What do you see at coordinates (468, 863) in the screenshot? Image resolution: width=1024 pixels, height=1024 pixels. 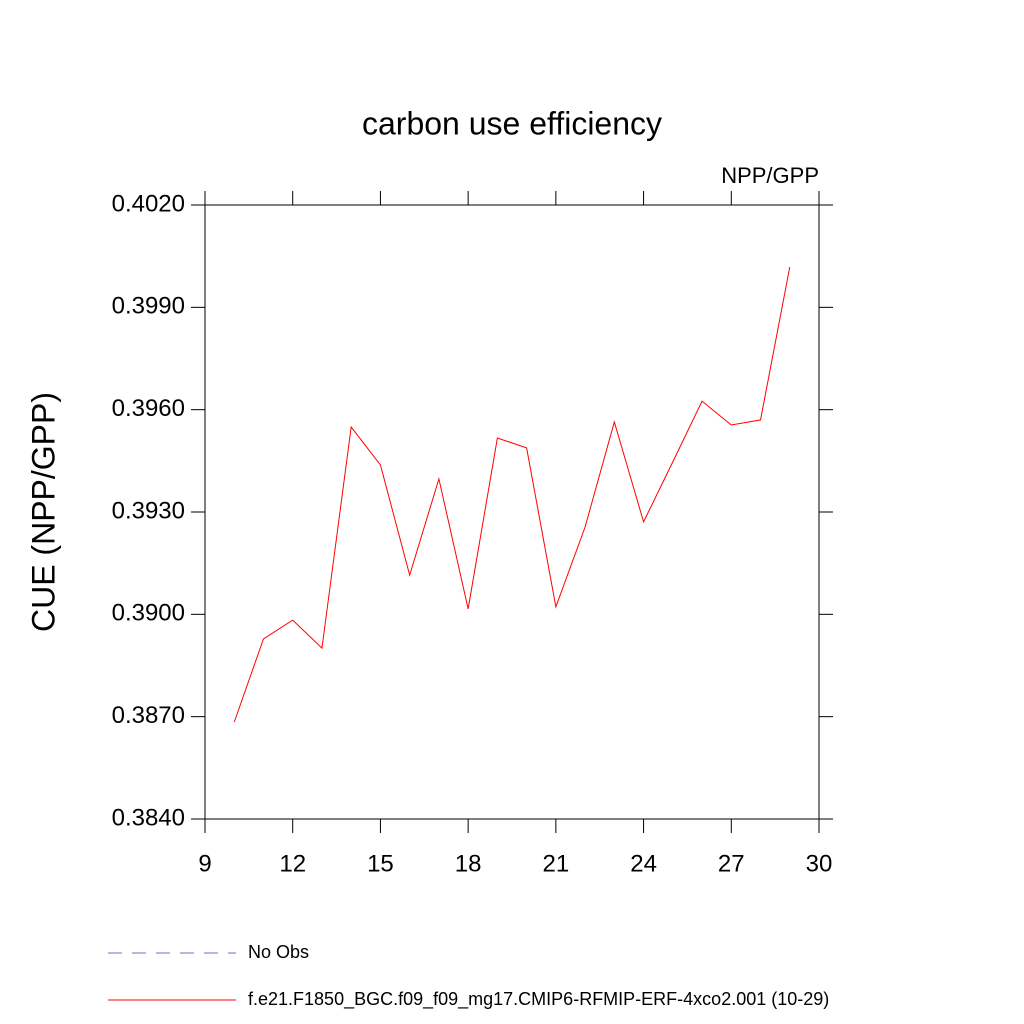 I see `x-tick-label: 18` at bounding box center [468, 863].